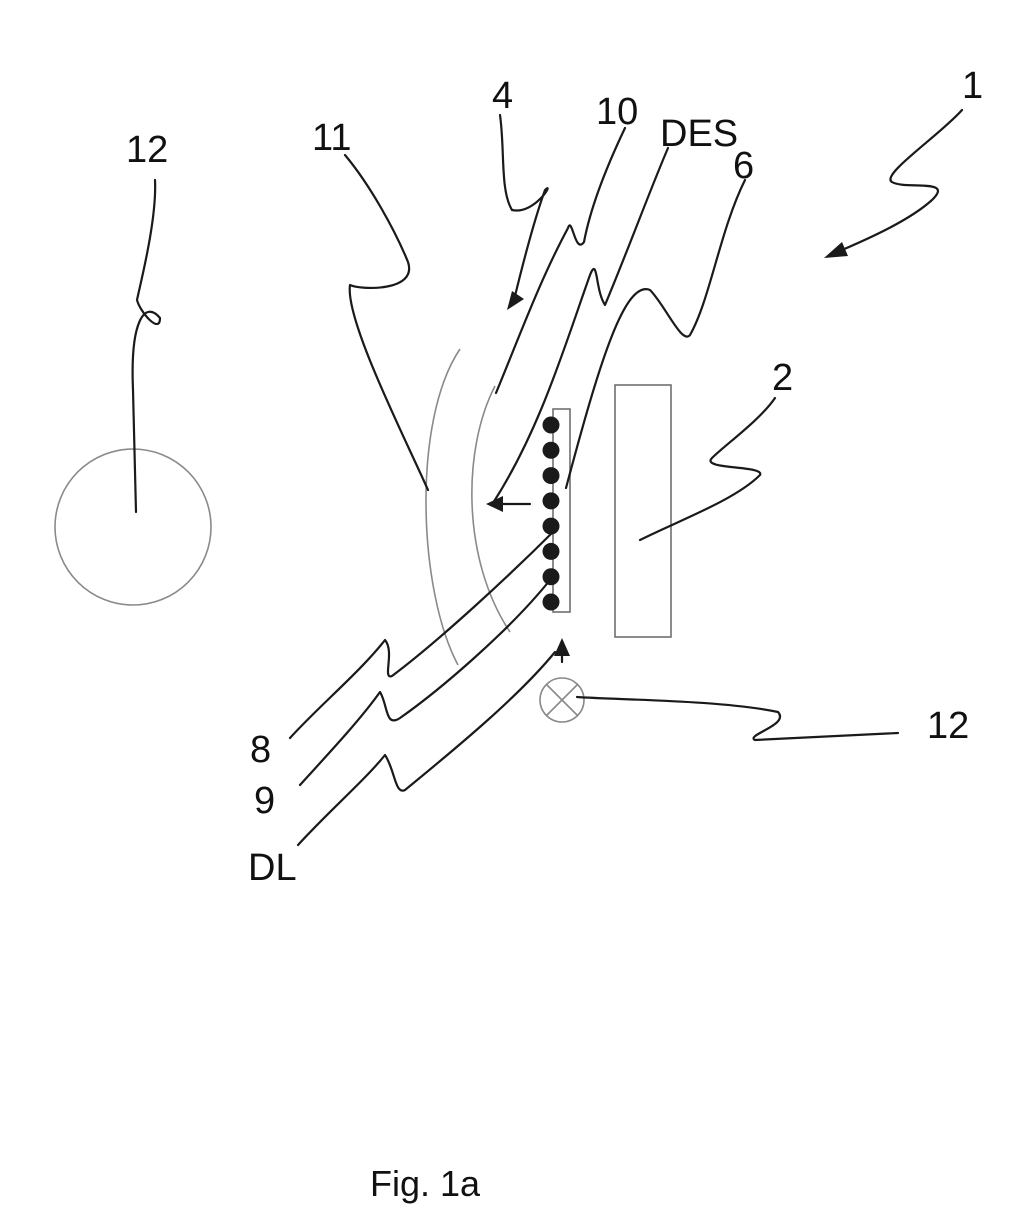 The image size is (1016, 1228). I want to click on arrow-dl, so click(562, 650).